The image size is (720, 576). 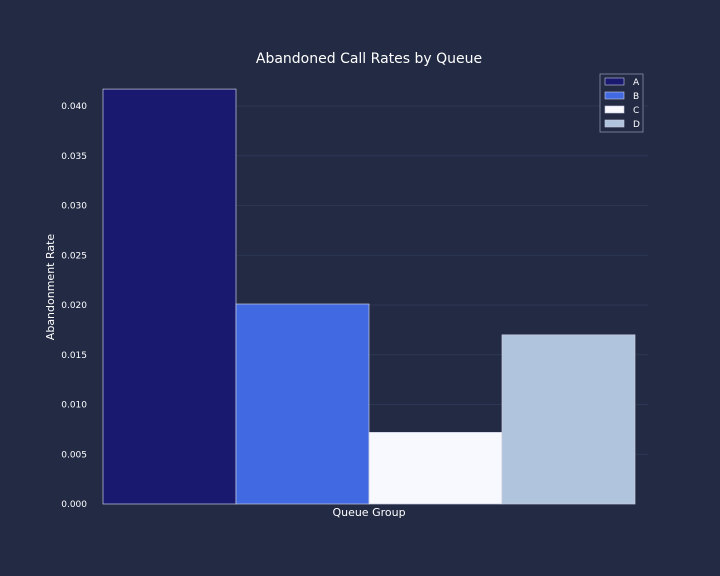 What do you see at coordinates (435, 468) in the screenshot?
I see `bar-c` at bounding box center [435, 468].